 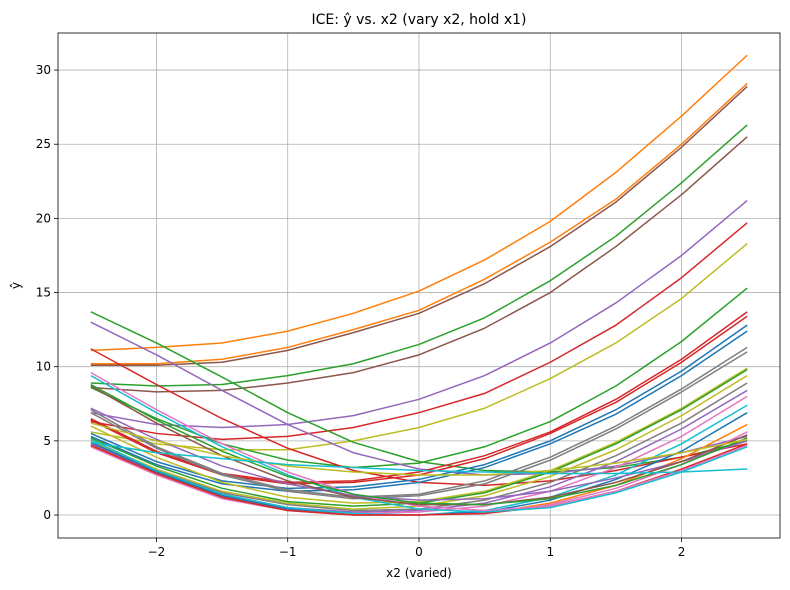 I want to click on x-tick-label: −1, so click(x=288, y=552).